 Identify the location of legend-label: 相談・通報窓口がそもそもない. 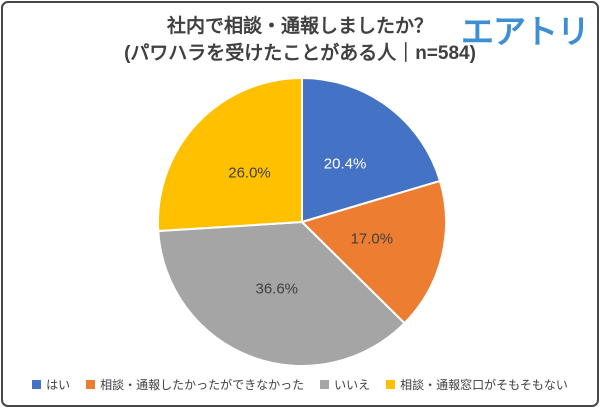
(484, 385).